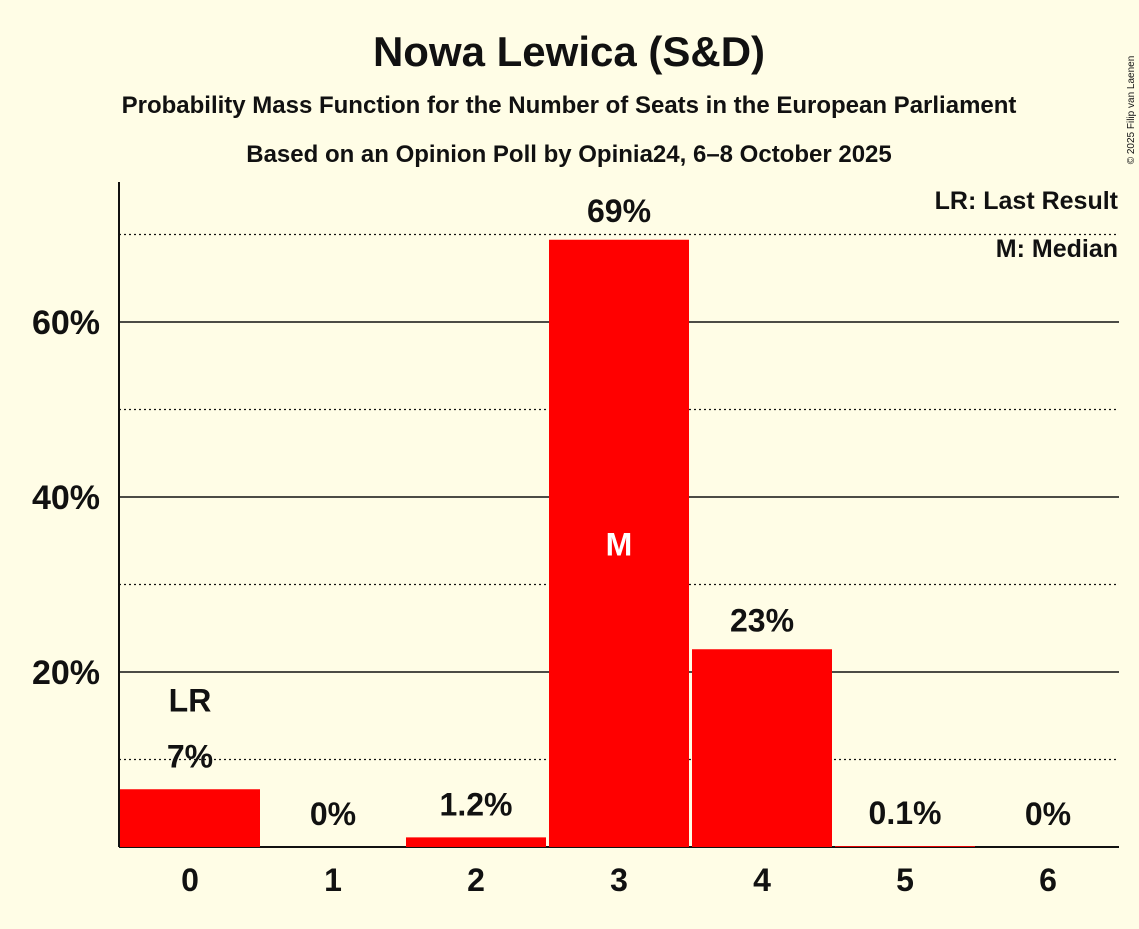 This screenshot has height=929, width=1139. Describe the element at coordinates (762, 880) in the screenshot. I see `x-tick-label: 4` at that location.